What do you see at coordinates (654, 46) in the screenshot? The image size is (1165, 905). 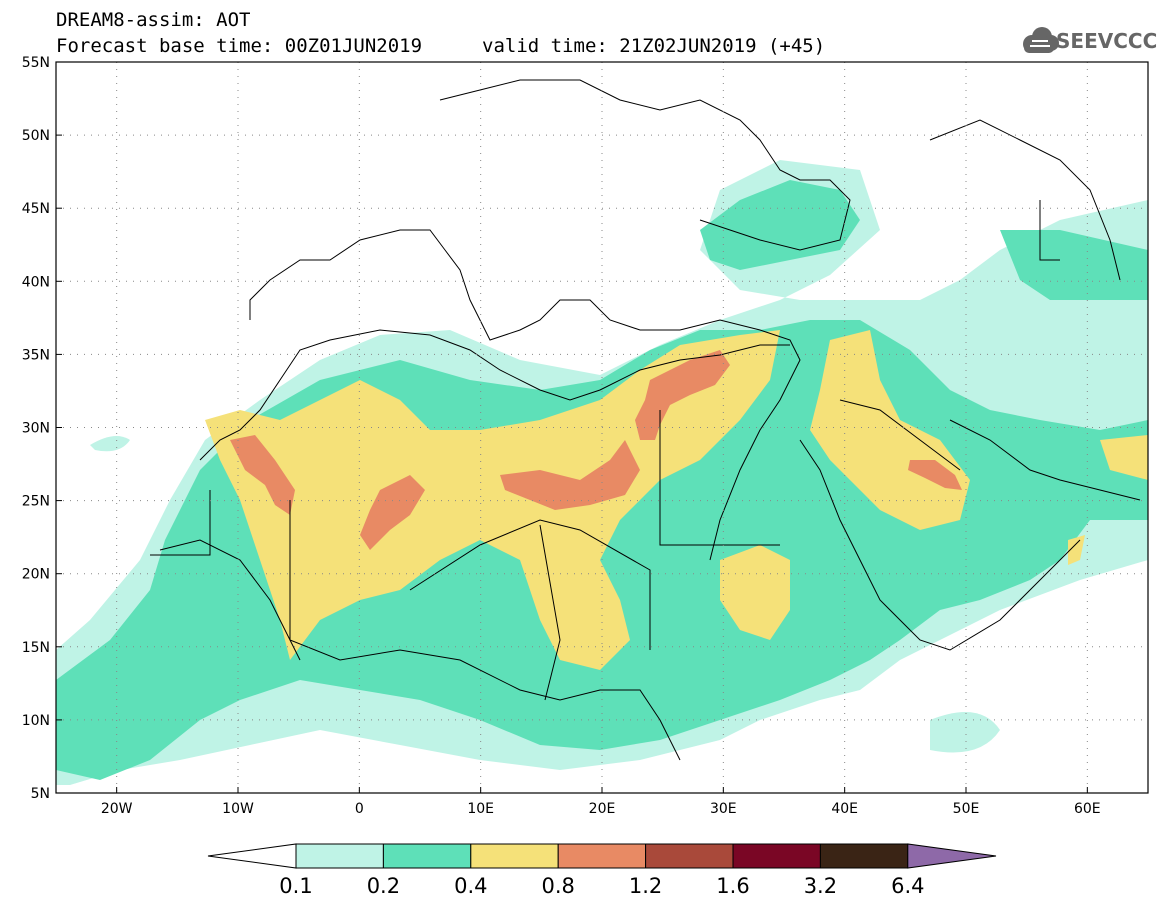 I see `valid-time: valid time: 21Z02JUN2019 (+45)` at bounding box center [654, 46].